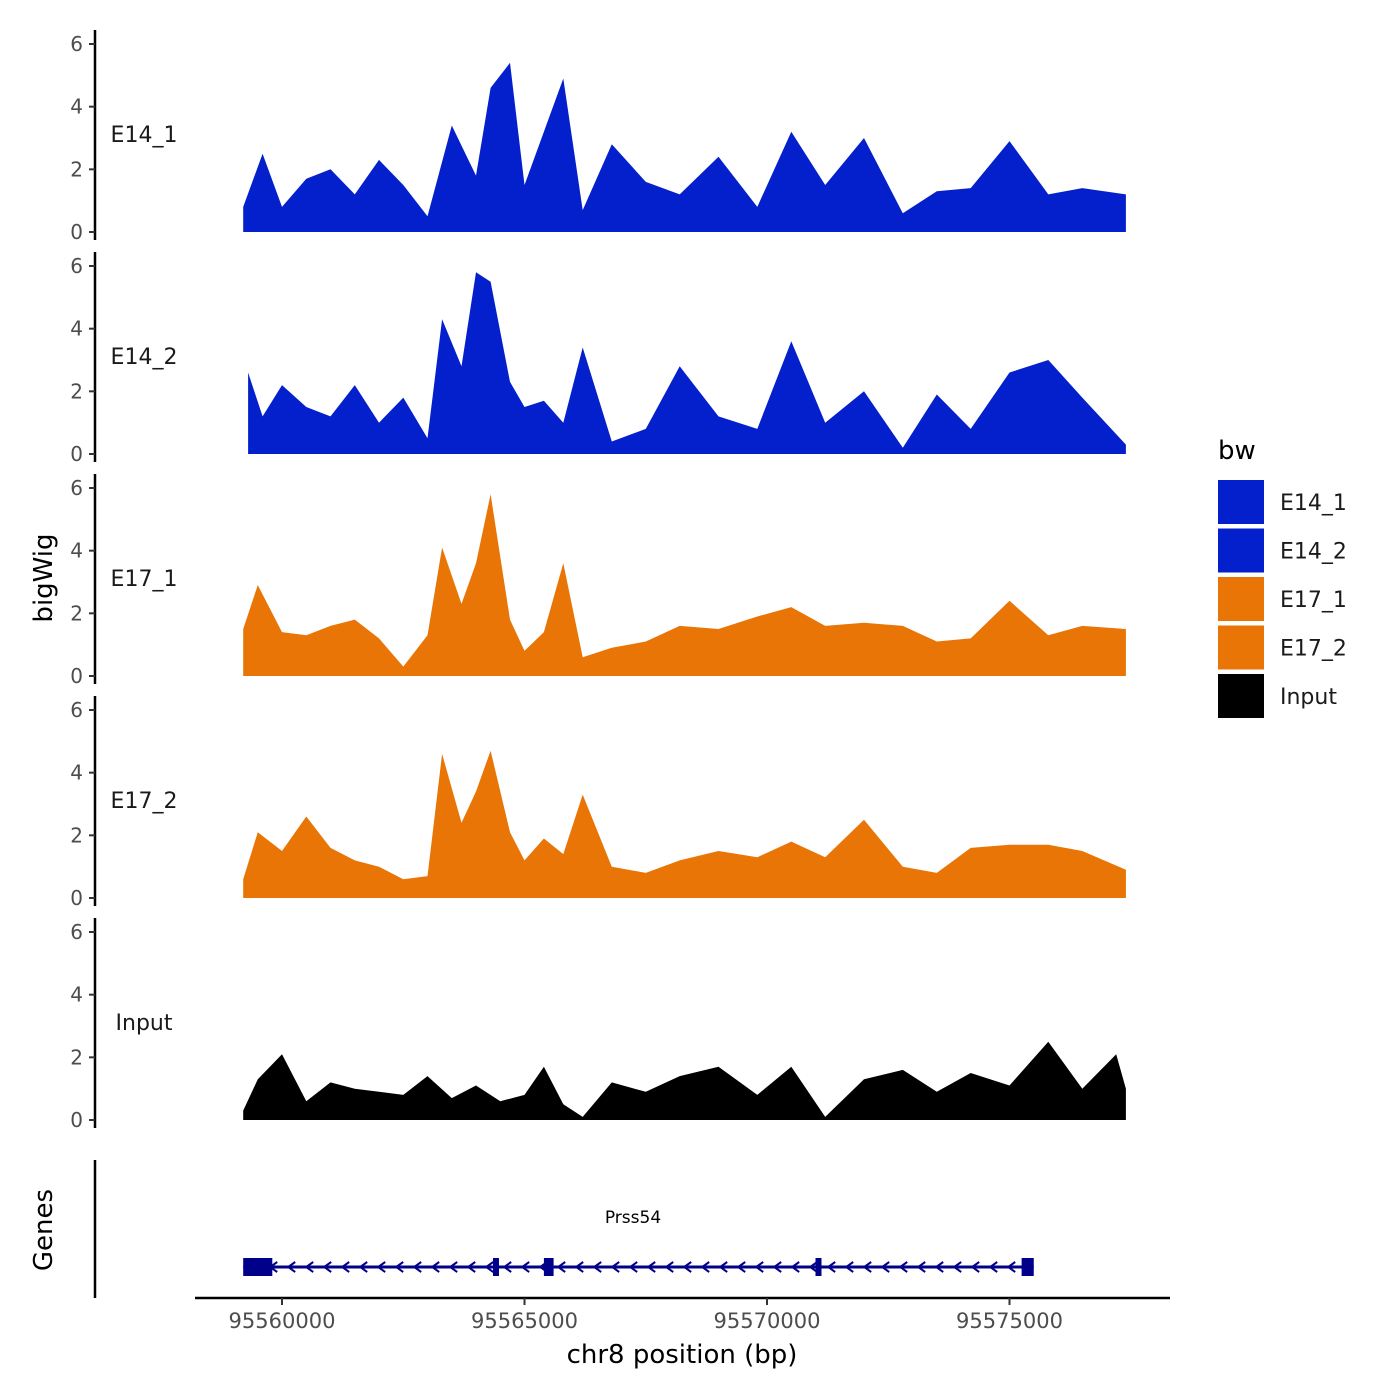  I want to click on track-label-E17_2: E17_2, so click(144, 801).